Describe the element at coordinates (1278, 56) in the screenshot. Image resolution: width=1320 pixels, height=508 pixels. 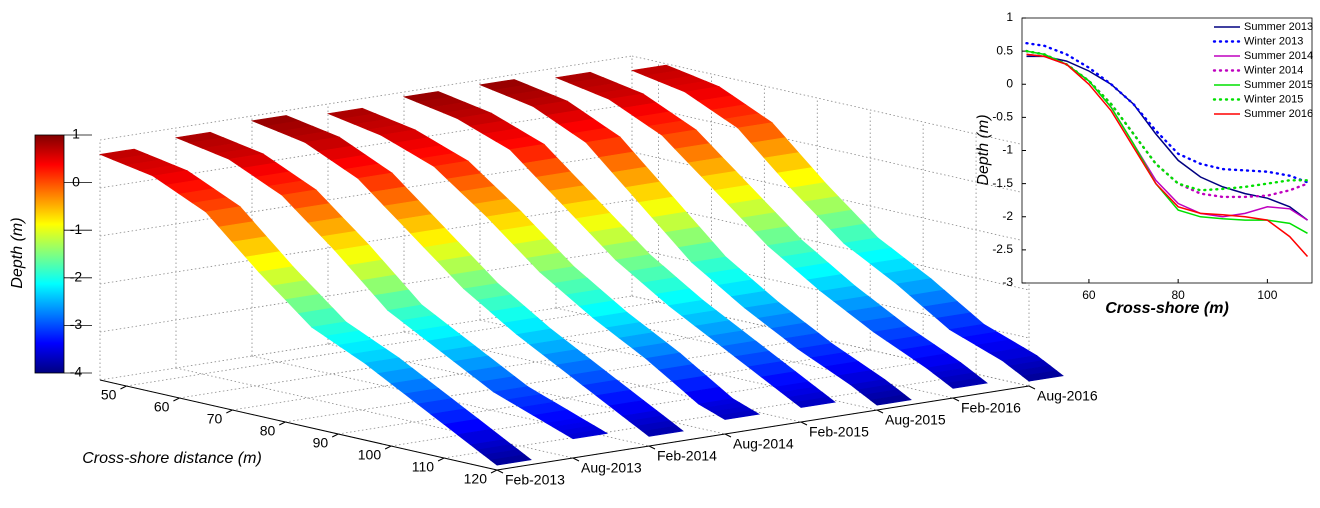
I see `legend-label: Summer 2014` at that location.